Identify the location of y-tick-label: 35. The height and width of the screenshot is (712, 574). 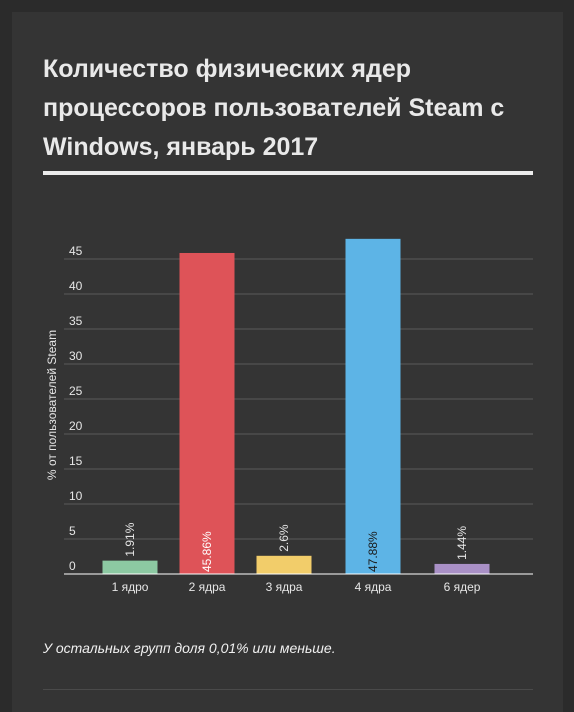
(76, 321).